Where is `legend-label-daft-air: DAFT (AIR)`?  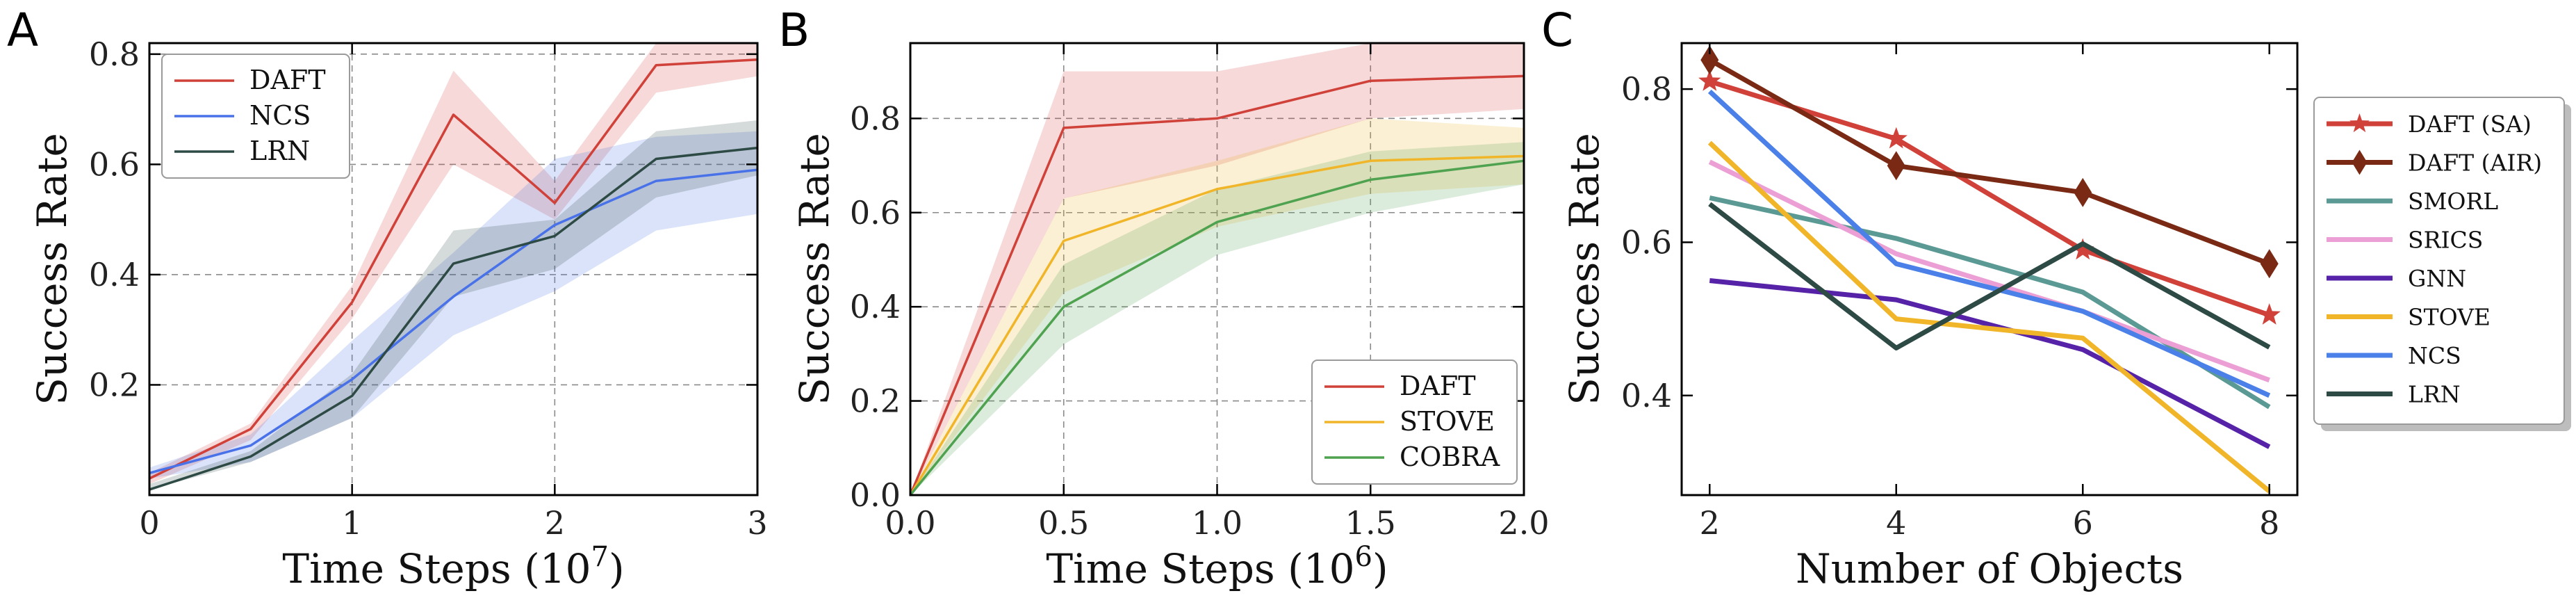 legend-label-daft-air: DAFT (AIR) is located at coordinates (2475, 163).